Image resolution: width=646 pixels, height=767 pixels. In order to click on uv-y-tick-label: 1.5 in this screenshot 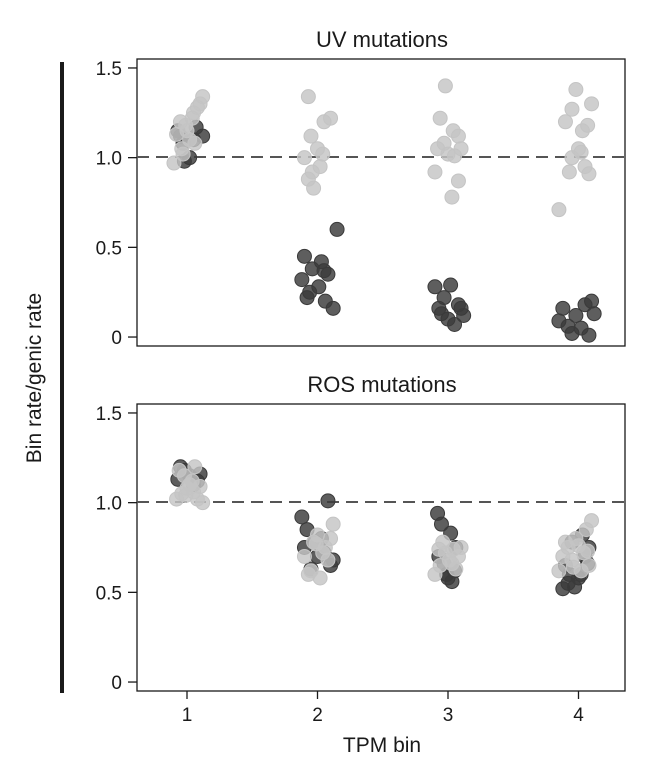, I will do `click(109, 69)`.